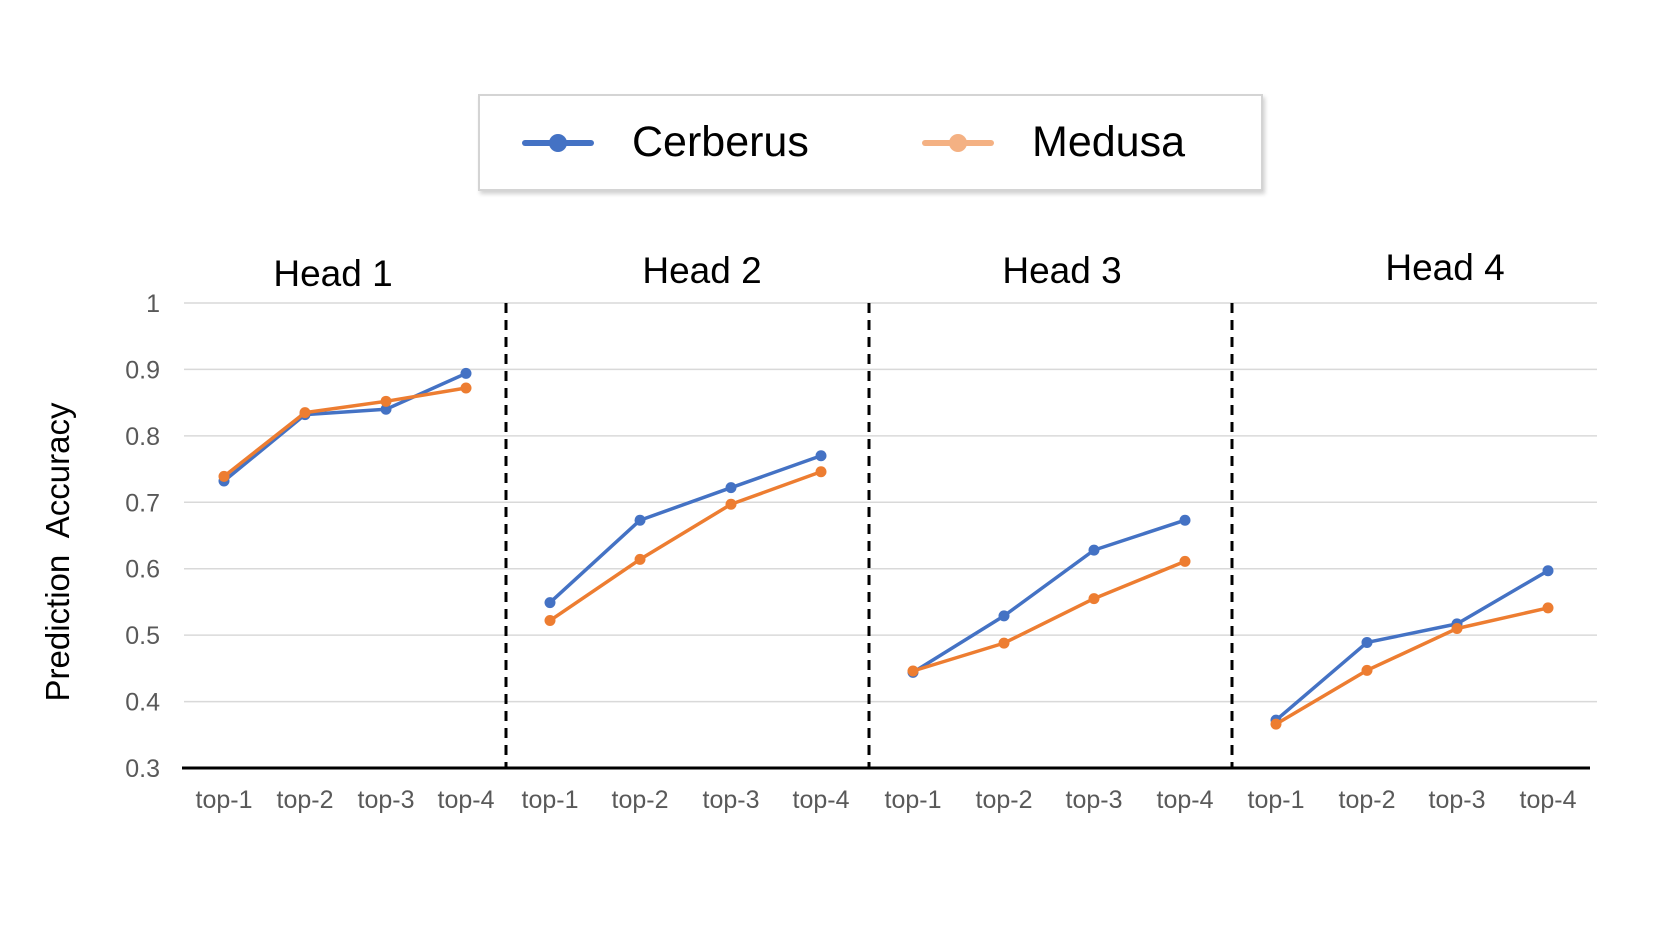  What do you see at coordinates (333, 273) in the screenshot?
I see `panel-title-head-1: Head 1` at bounding box center [333, 273].